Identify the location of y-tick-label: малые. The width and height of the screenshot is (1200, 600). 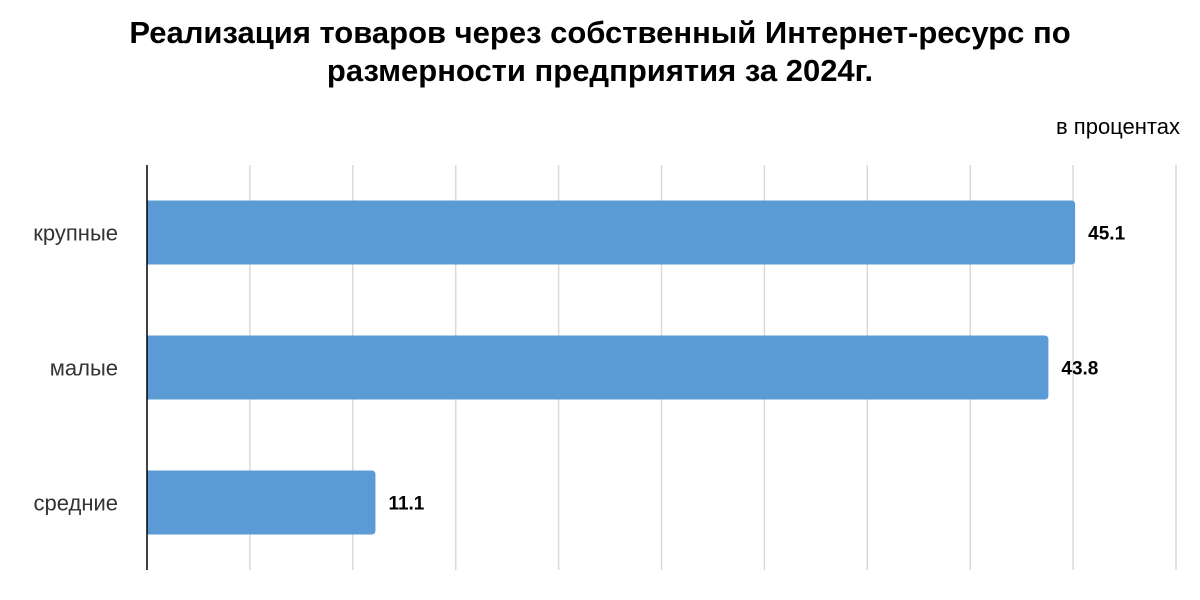
(84, 367).